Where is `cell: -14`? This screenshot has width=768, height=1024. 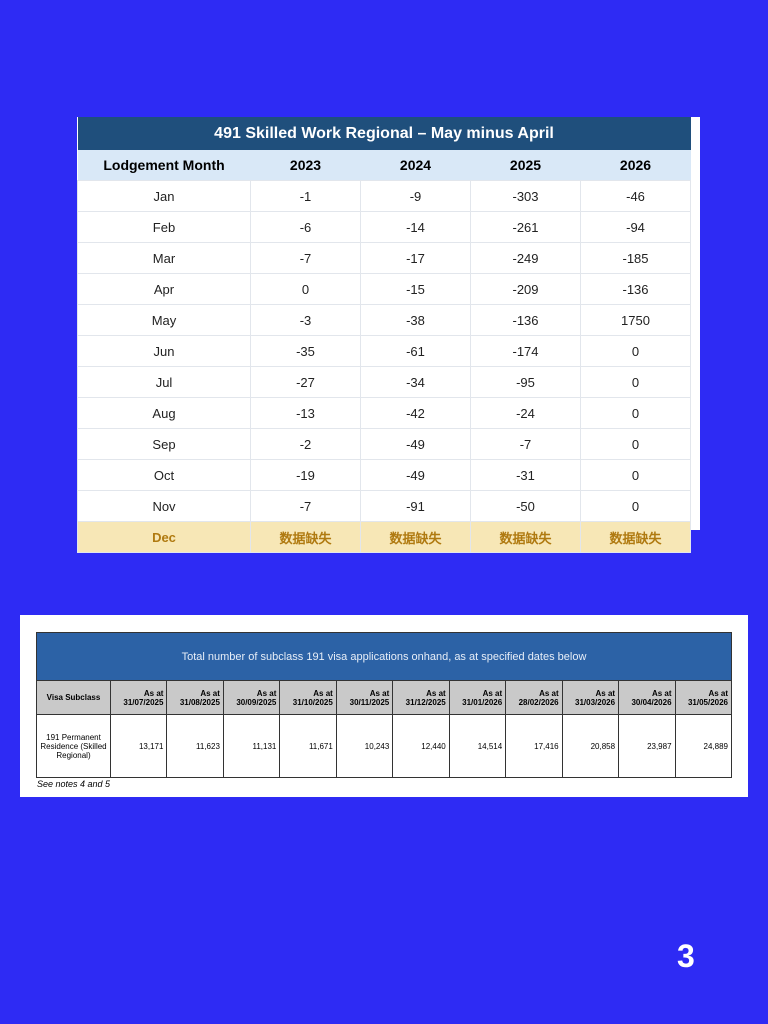 cell: -14 is located at coordinates (415, 227).